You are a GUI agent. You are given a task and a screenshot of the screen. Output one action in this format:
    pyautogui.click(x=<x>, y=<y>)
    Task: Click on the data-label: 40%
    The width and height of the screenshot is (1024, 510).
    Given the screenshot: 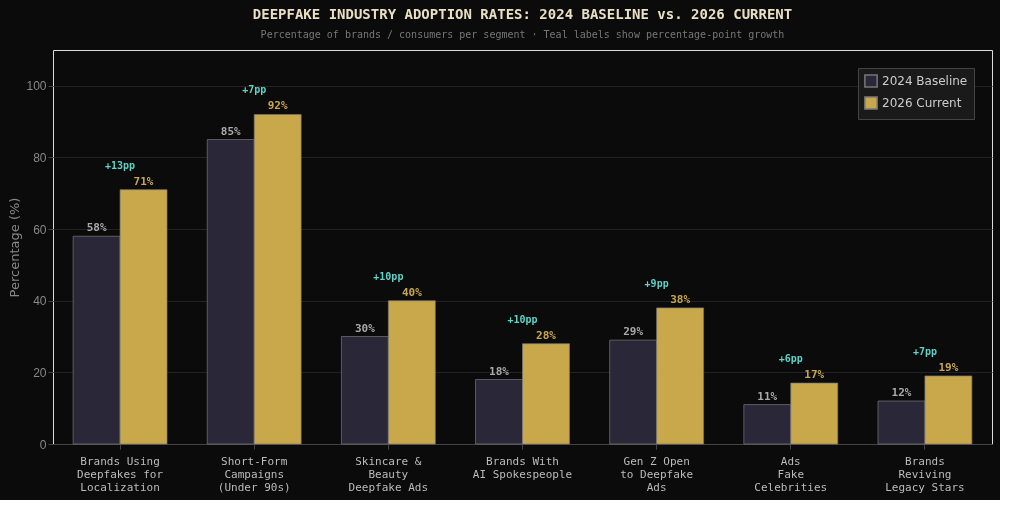 What is the action you would take?
    pyautogui.click(x=412, y=292)
    